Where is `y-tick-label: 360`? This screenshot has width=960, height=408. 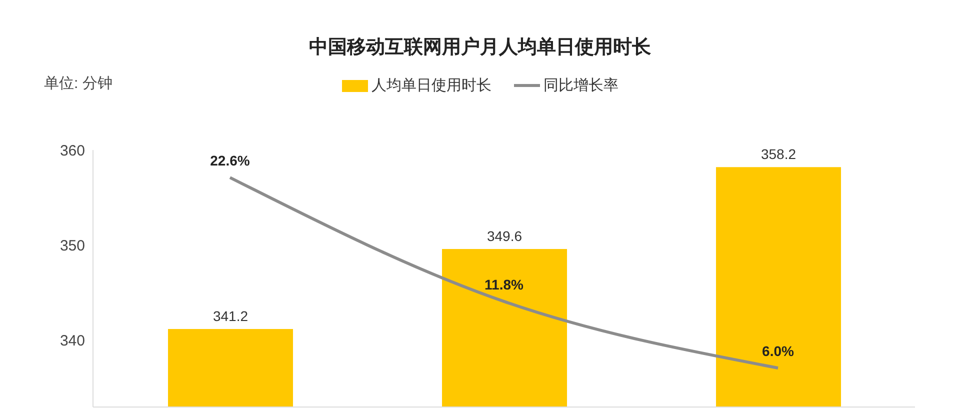 y-tick-label: 360 is located at coordinates (72, 151).